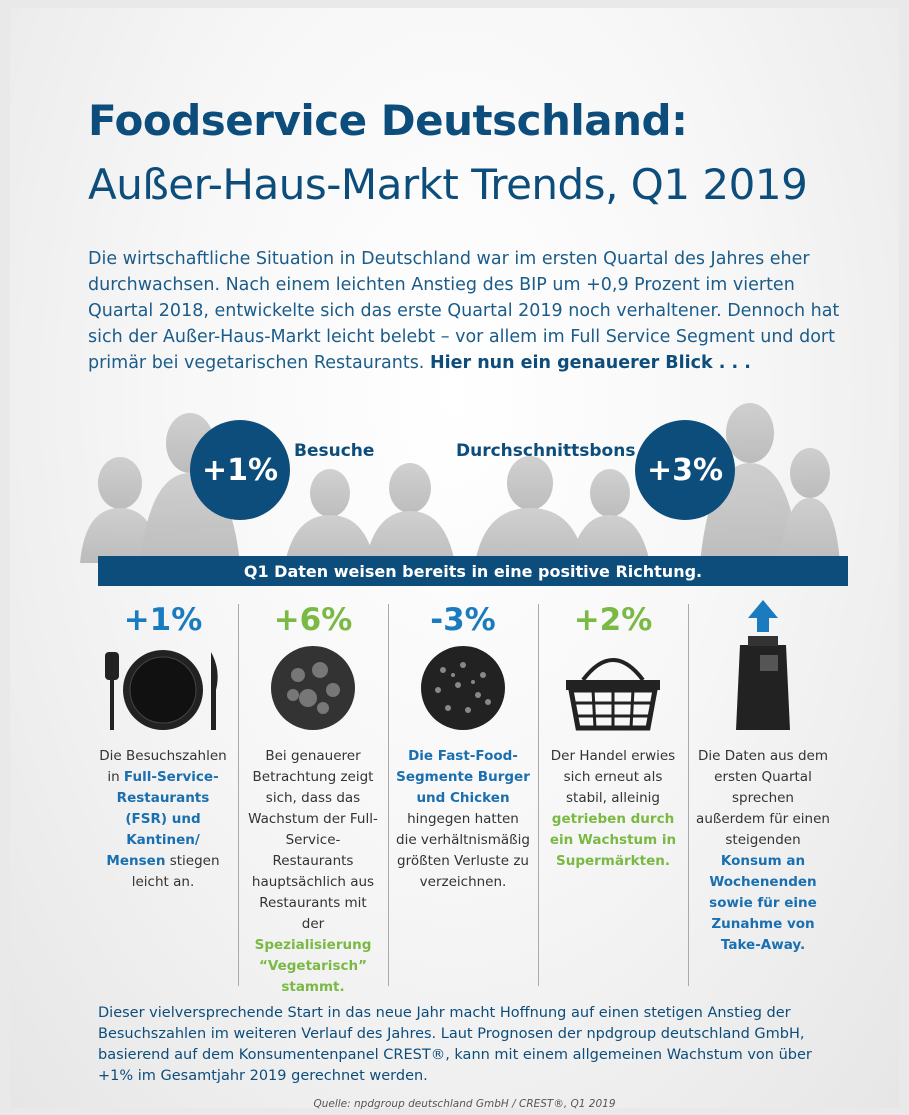 The width and height of the screenshot is (909, 1115). What do you see at coordinates (388, 120) in the screenshot?
I see `title: Foodservice Deutschland:` at bounding box center [388, 120].